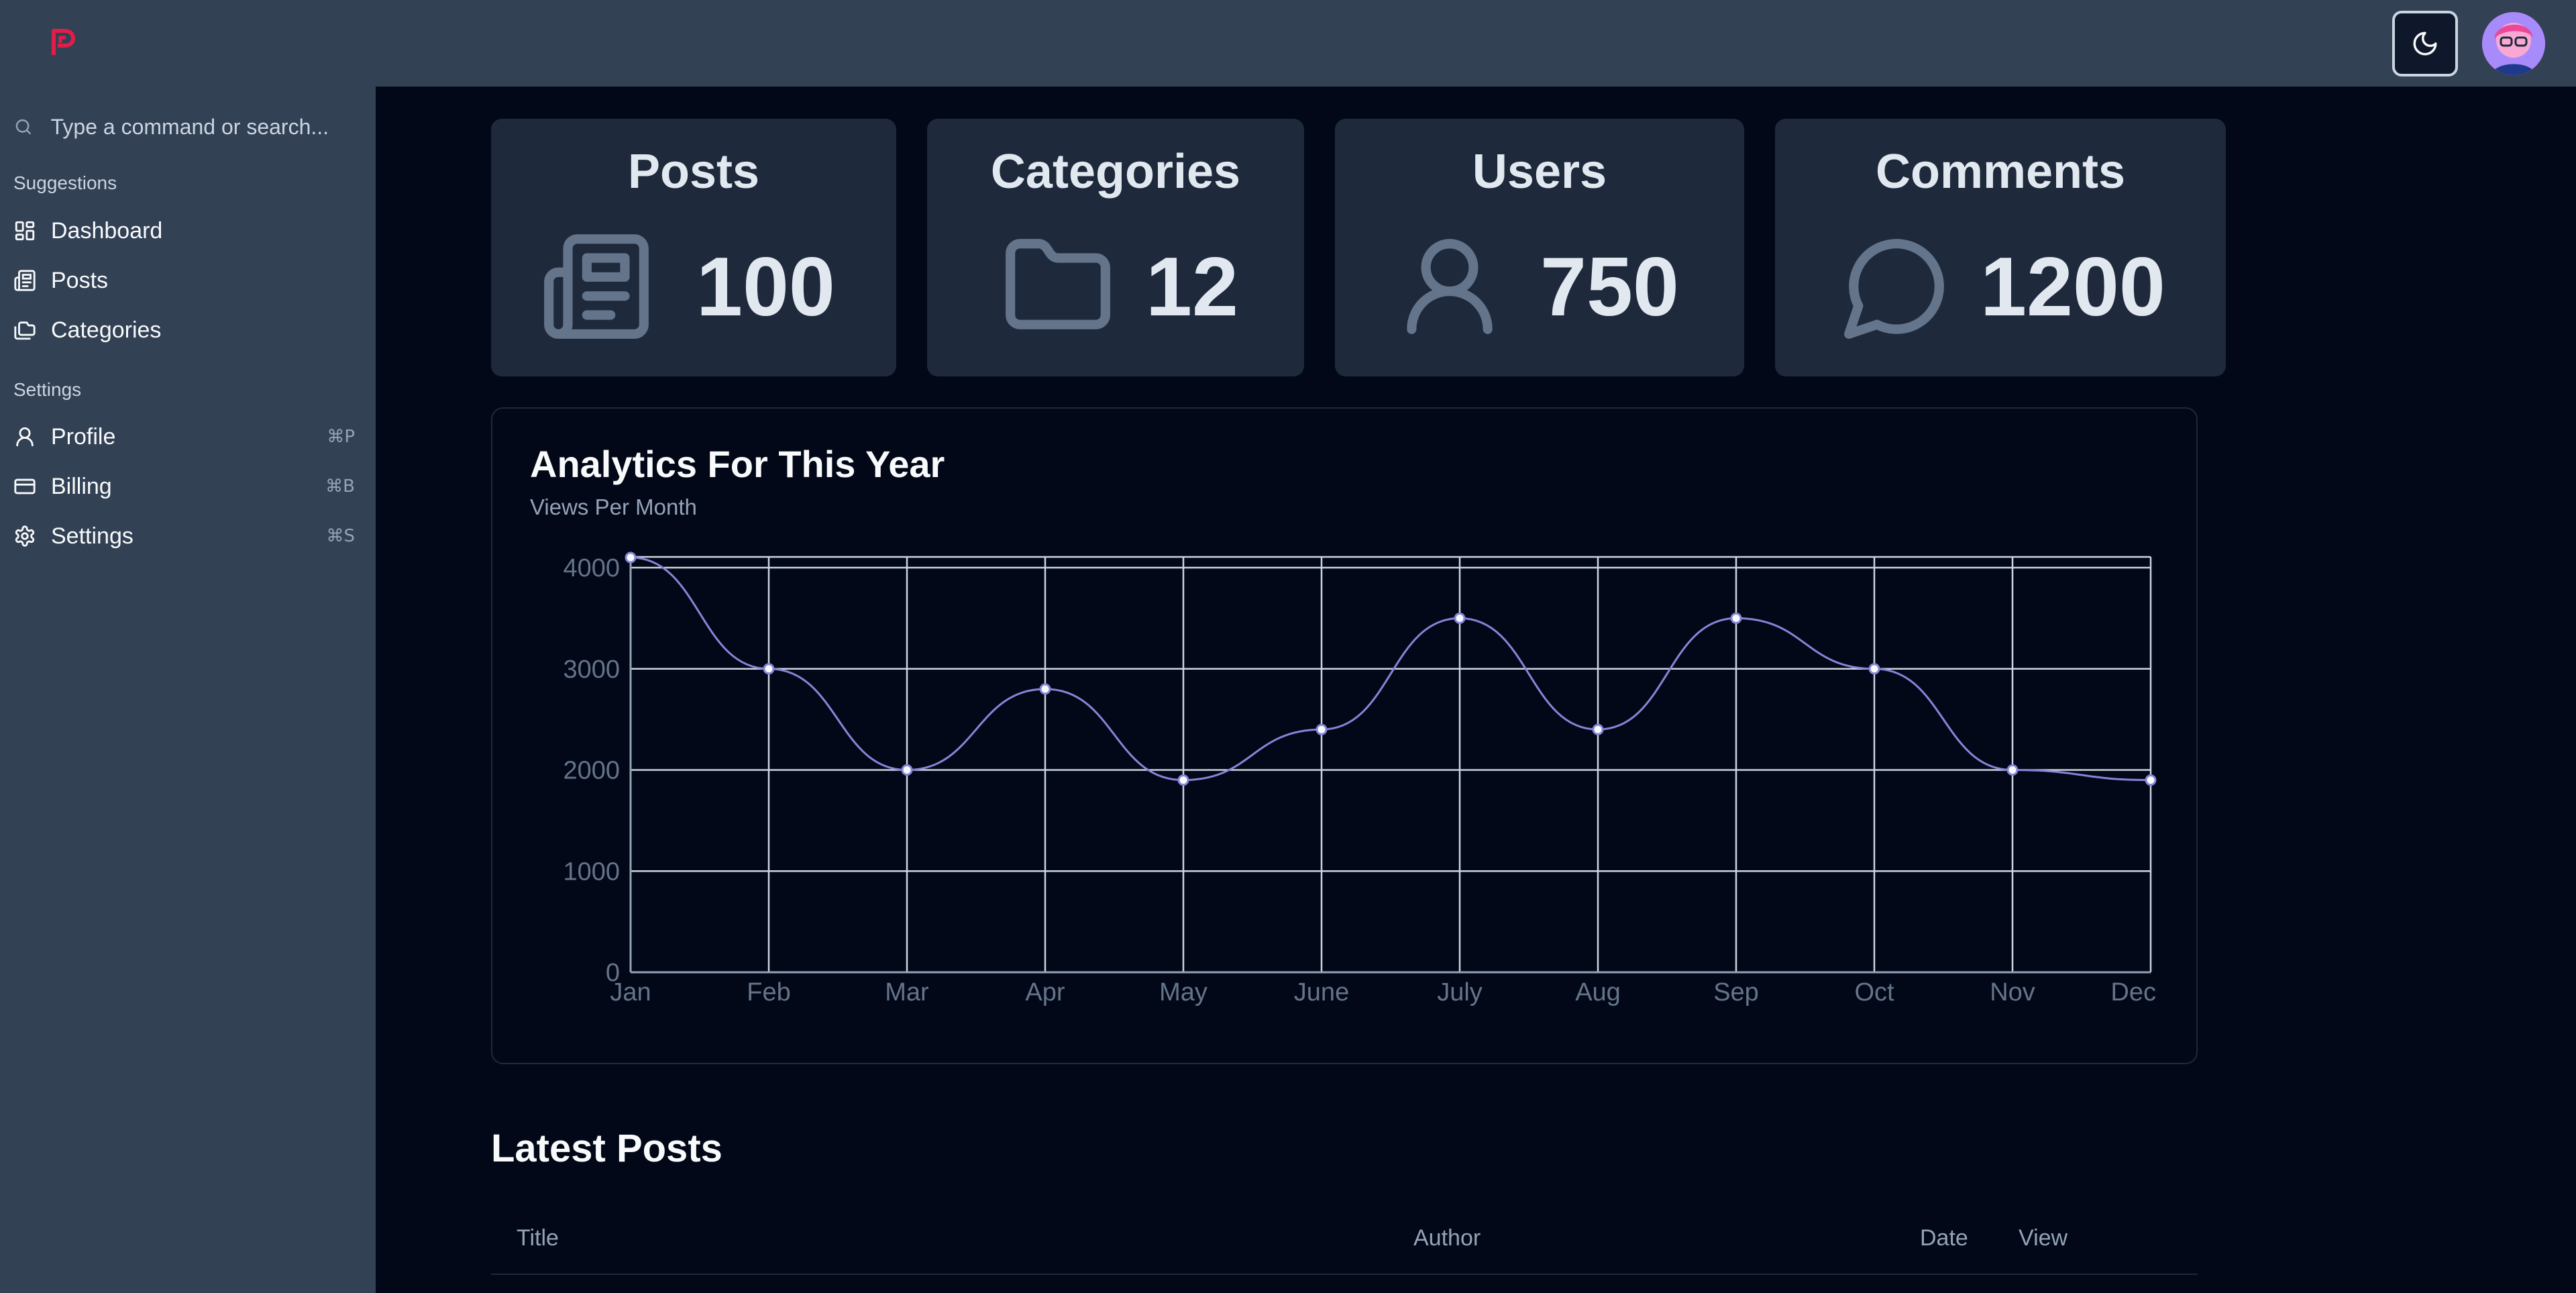  What do you see at coordinates (106, 330) in the screenshot?
I see `sidebar-item-label: Categories` at bounding box center [106, 330].